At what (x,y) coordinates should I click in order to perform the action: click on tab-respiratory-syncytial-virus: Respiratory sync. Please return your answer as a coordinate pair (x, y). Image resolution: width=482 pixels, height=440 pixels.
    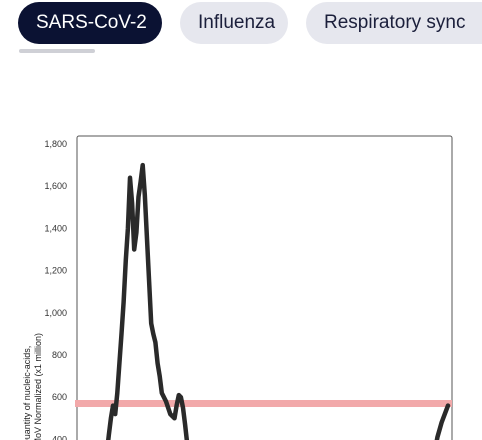
    Looking at the image, I should click on (394, 23).